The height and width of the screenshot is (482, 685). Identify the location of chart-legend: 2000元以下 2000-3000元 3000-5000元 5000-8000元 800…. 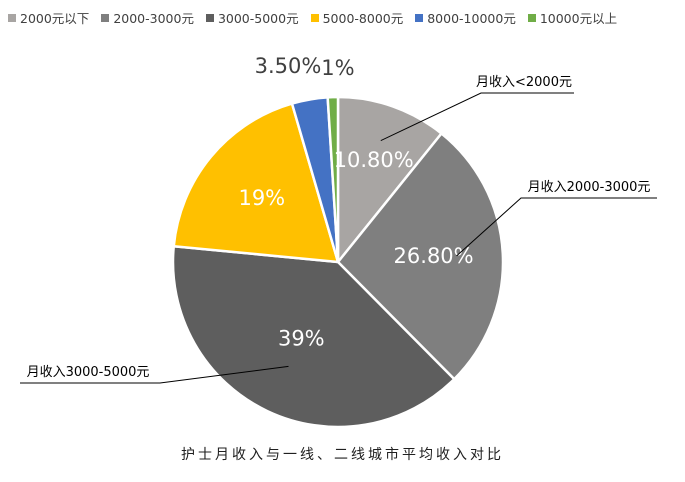
(344, 17).